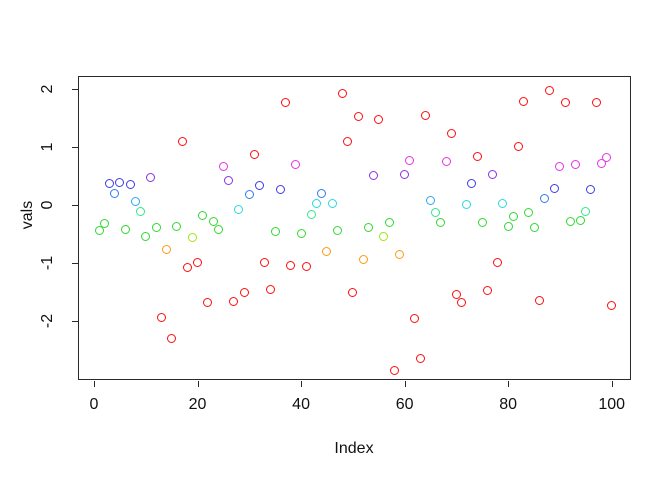 Image resolution: width=672 pixels, height=480 pixels. I want to click on x-axis-label: Index, so click(354, 448).